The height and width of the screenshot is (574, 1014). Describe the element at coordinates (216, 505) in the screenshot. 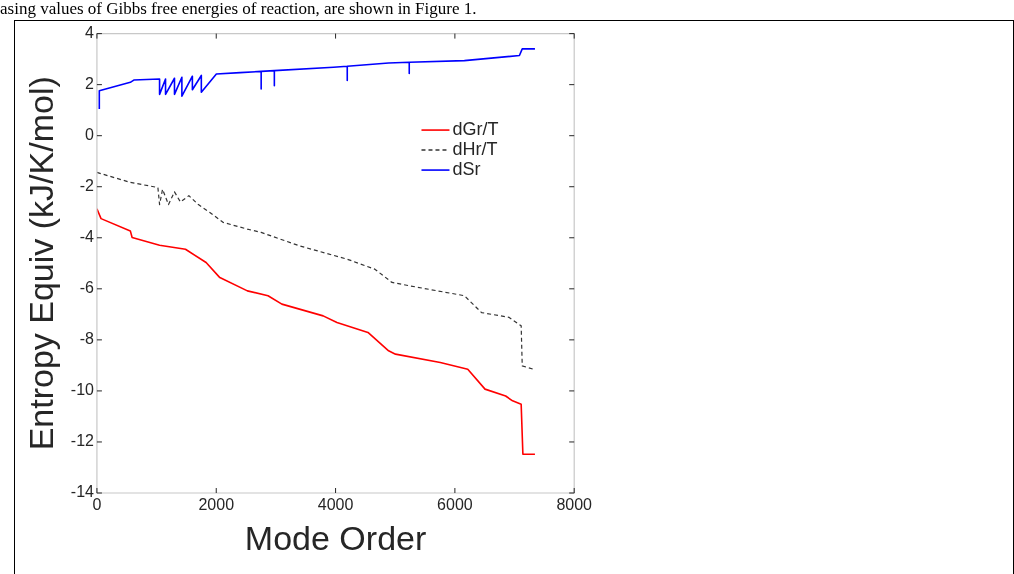

I see `x-tick-label: 2000` at that location.